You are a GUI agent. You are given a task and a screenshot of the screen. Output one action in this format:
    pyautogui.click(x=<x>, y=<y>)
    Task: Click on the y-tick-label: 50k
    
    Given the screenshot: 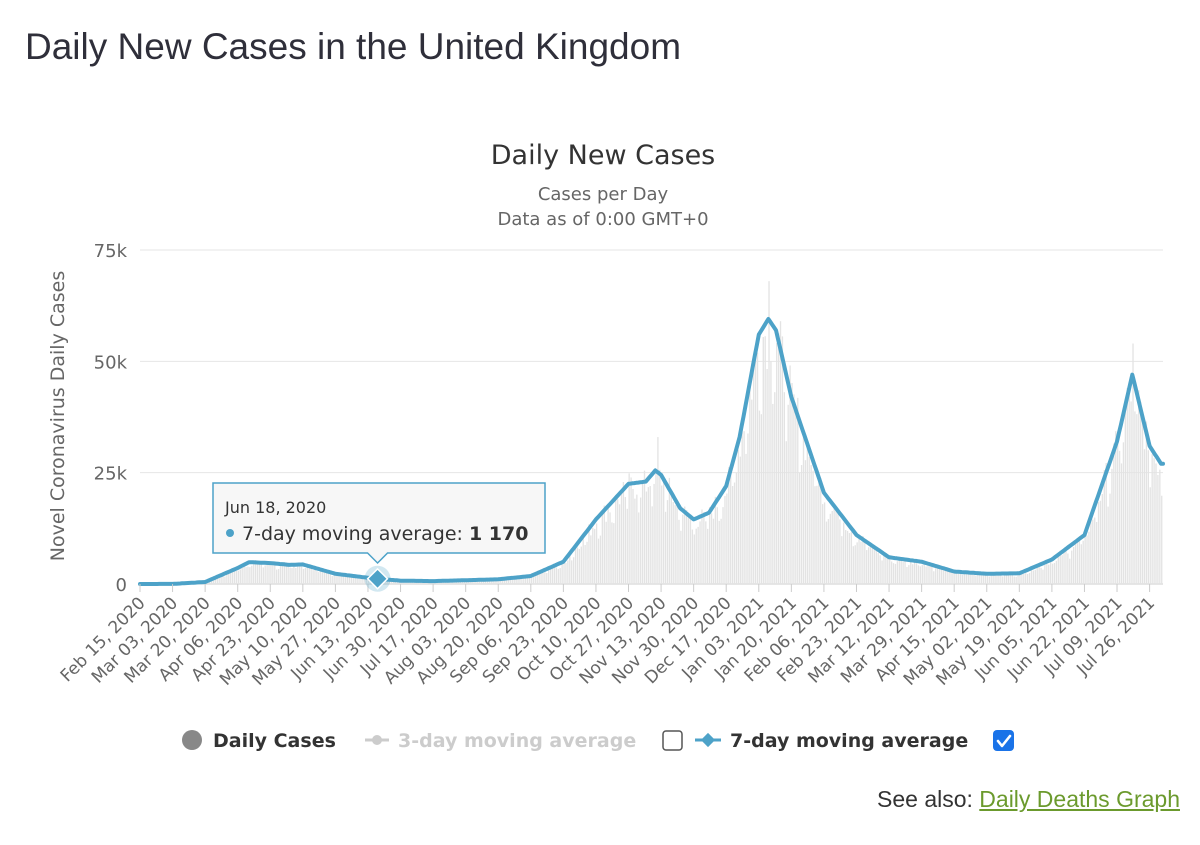 What is the action you would take?
    pyautogui.click(x=111, y=362)
    